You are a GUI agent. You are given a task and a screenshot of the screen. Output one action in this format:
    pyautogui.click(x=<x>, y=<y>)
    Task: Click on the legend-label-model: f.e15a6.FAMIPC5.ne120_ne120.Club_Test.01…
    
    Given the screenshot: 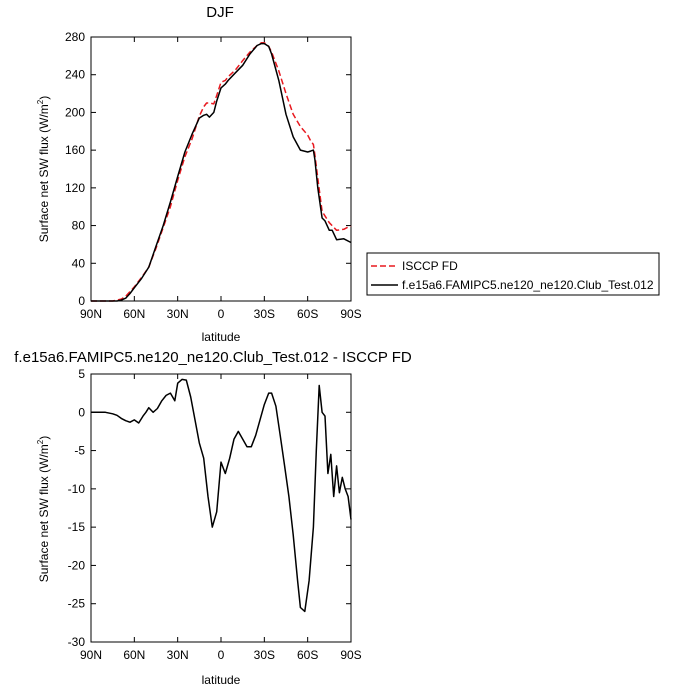 What is the action you would take?
    pyautogui.click(x=528, y=285)
    